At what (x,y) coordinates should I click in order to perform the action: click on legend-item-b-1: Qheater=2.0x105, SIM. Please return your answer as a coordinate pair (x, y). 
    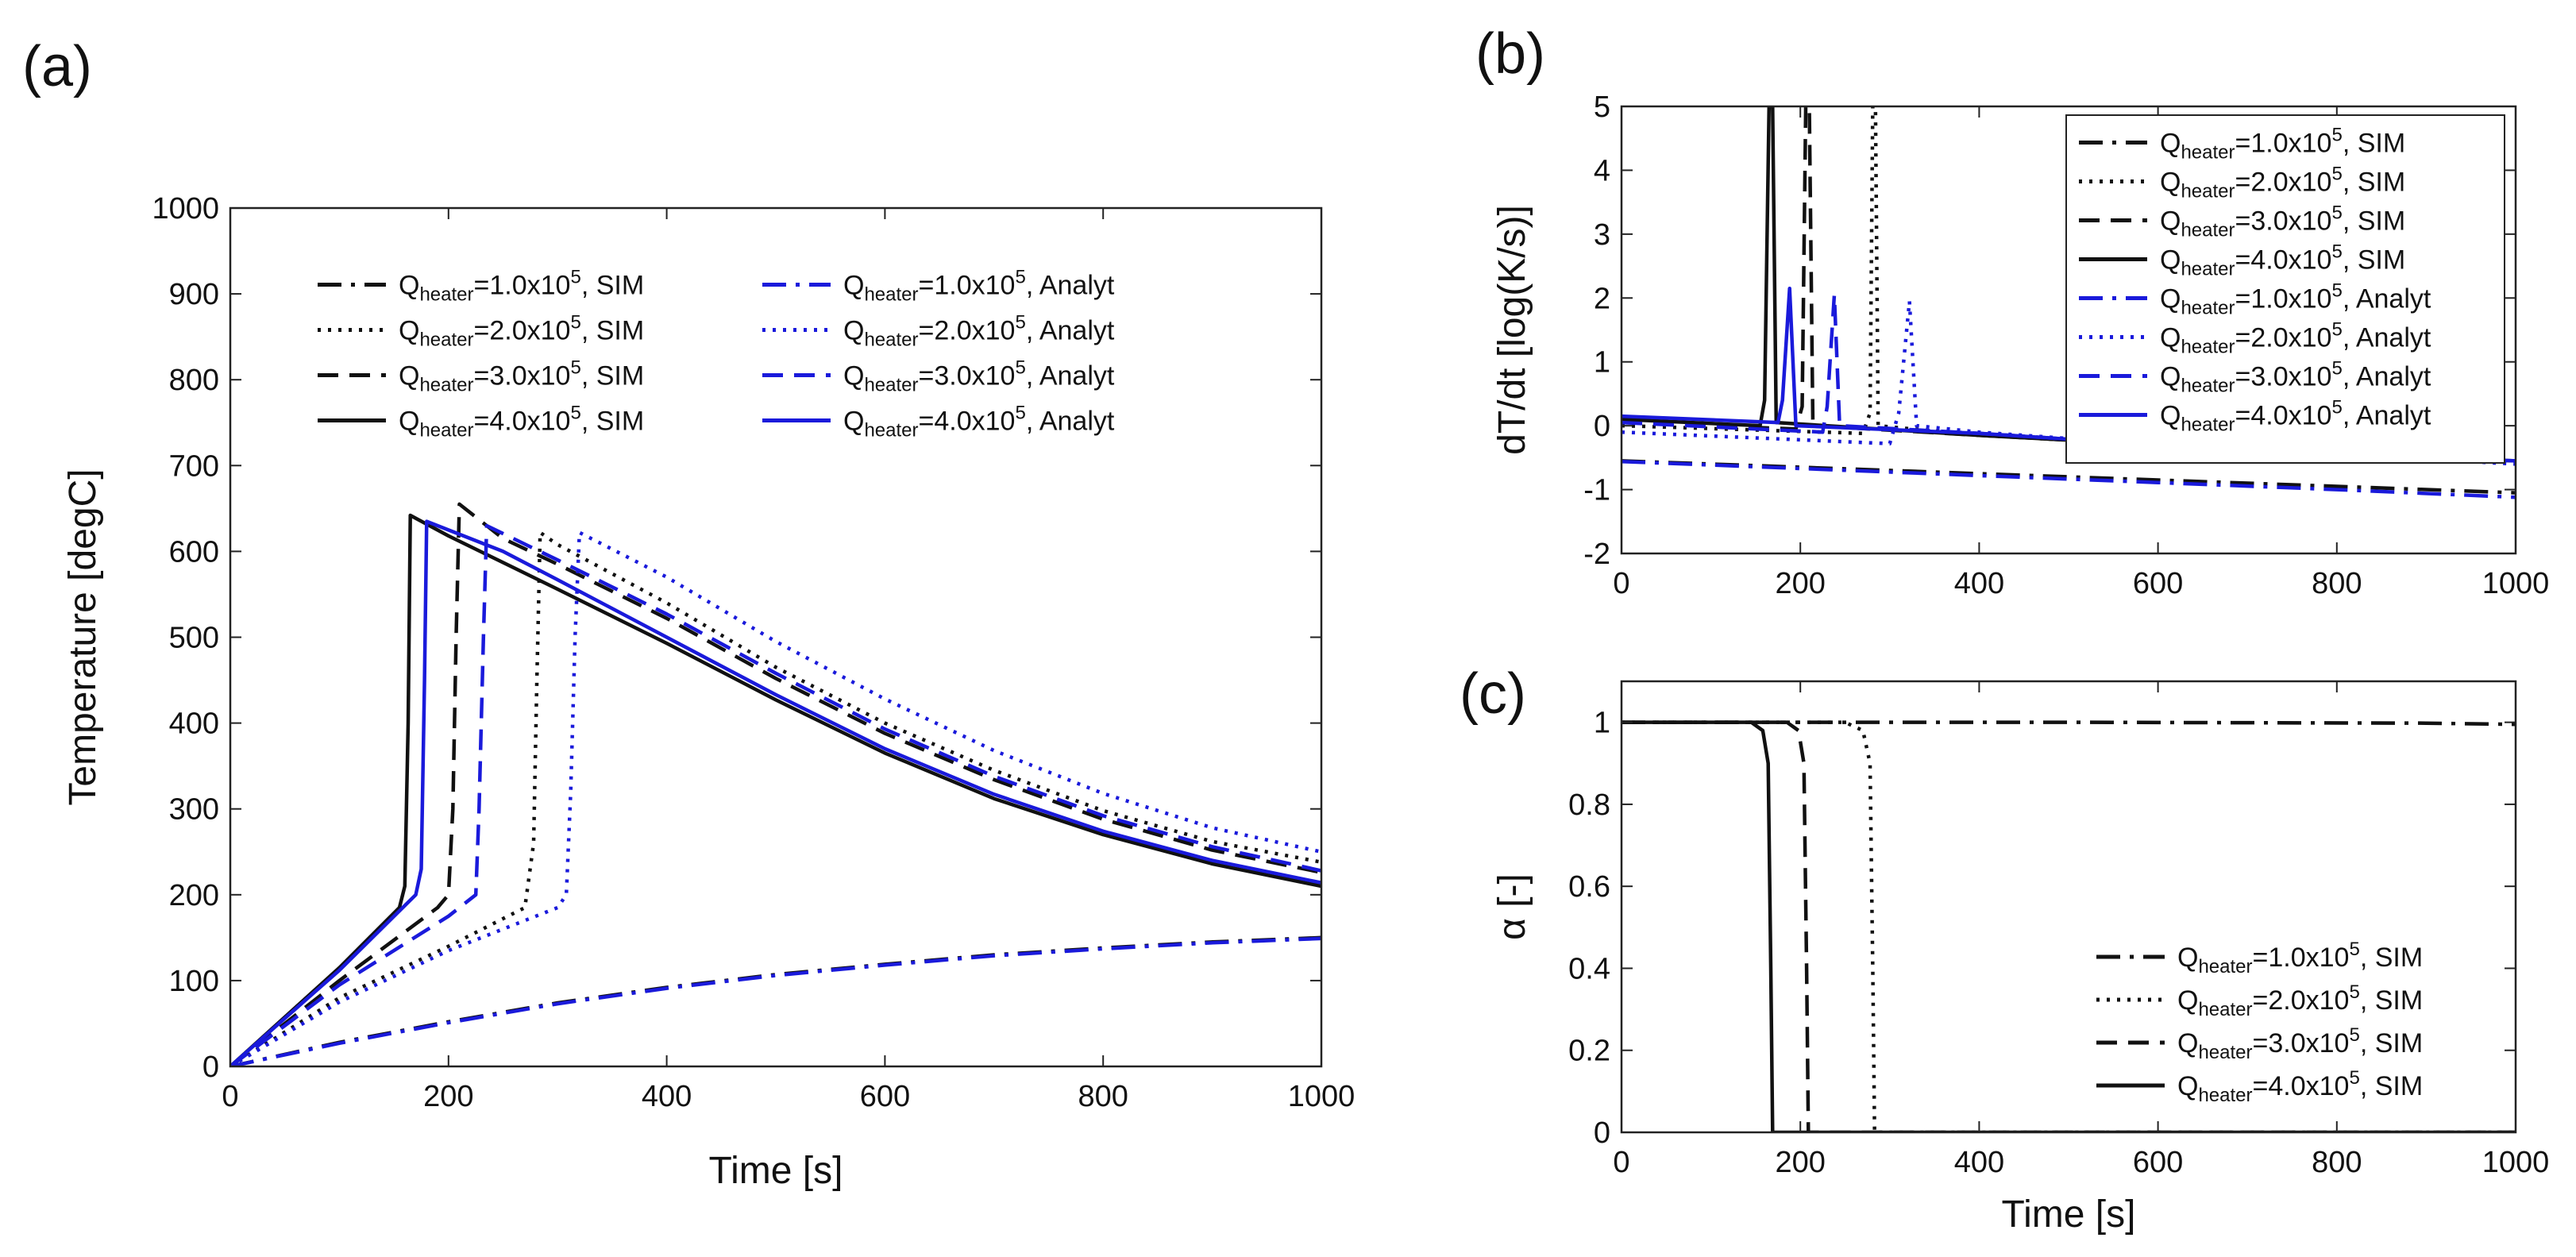
    Looking at the image, I should click on (2242, 183).